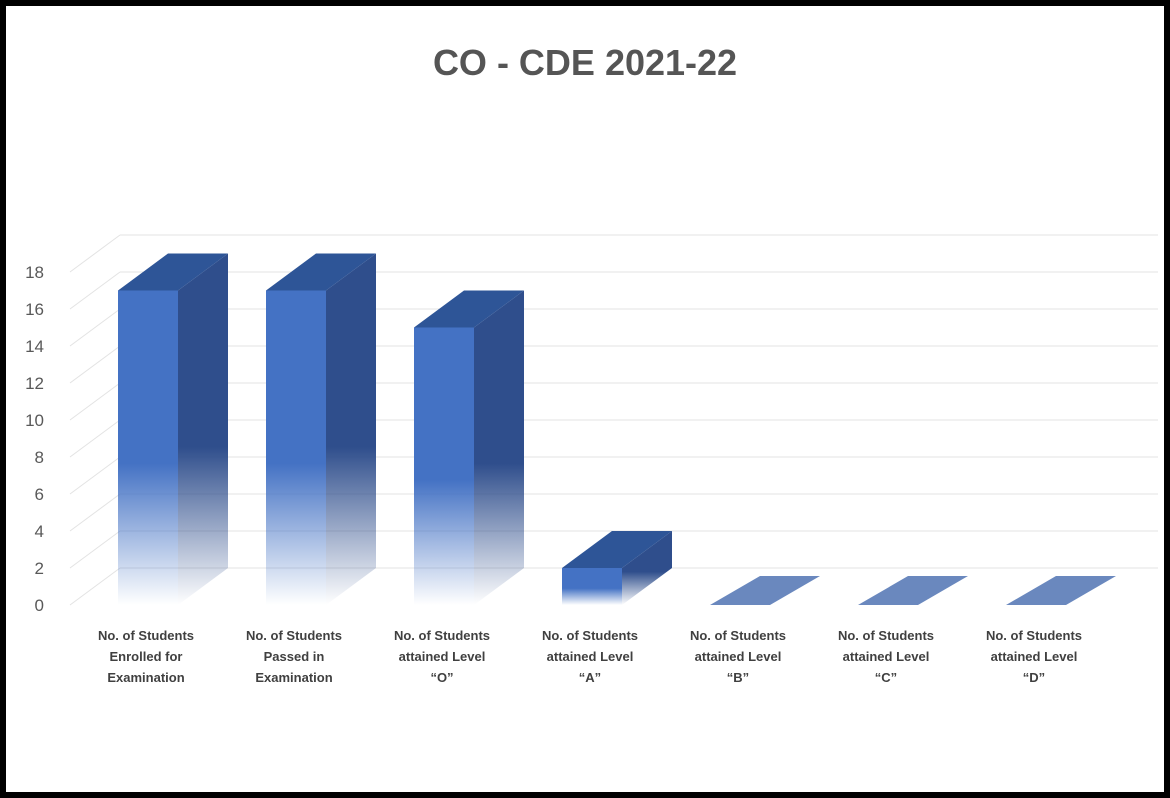  What do you see at coordinates (39, 531) in the screenshot?
I see `y-tick-label: 4` at bounding box center [39, 531].